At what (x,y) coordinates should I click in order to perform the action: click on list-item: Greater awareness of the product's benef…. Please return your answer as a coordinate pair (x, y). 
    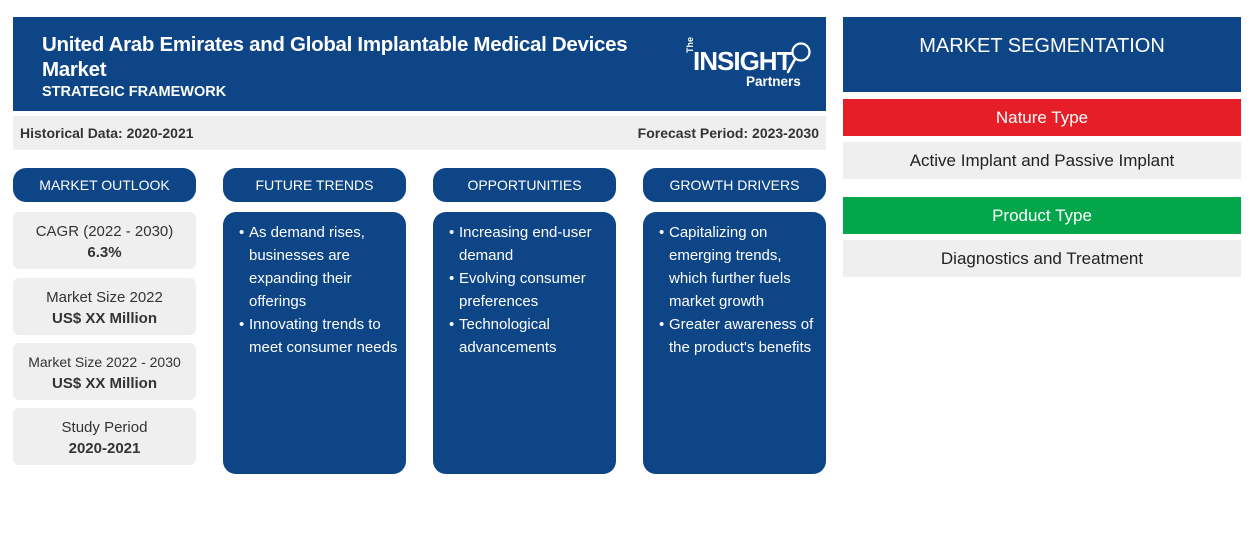
    Looking at the image, I should click on (739, 336).